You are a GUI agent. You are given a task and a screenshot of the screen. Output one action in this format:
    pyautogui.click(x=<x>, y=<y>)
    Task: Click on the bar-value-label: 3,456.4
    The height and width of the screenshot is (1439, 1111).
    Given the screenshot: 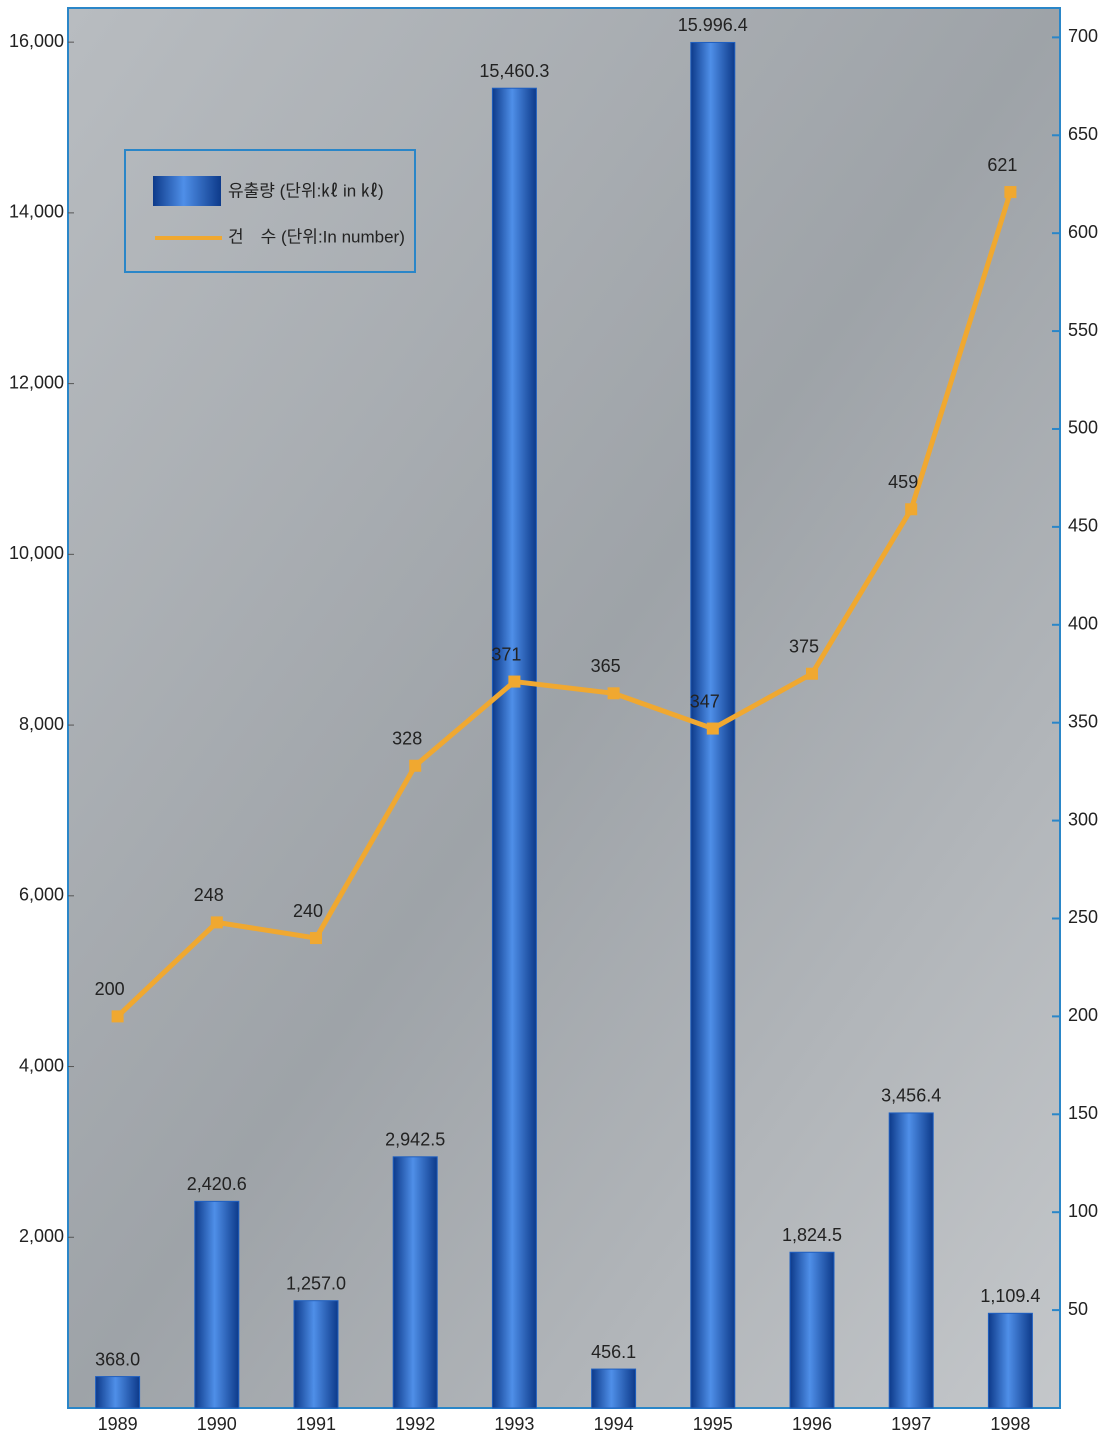 What is the action you would take?
    pyautogui.click(x=911, y=1096)
    